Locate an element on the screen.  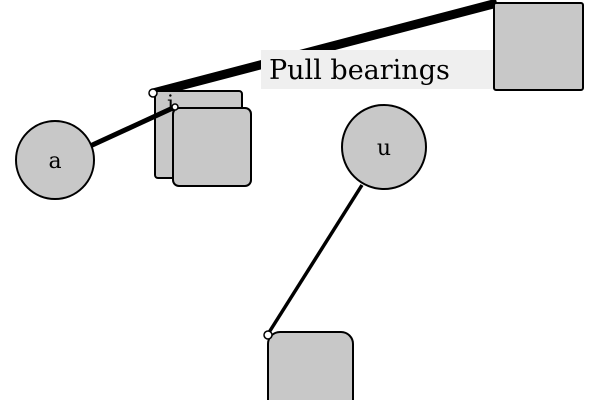
port-i-inner is located at coordinates (175, 107).